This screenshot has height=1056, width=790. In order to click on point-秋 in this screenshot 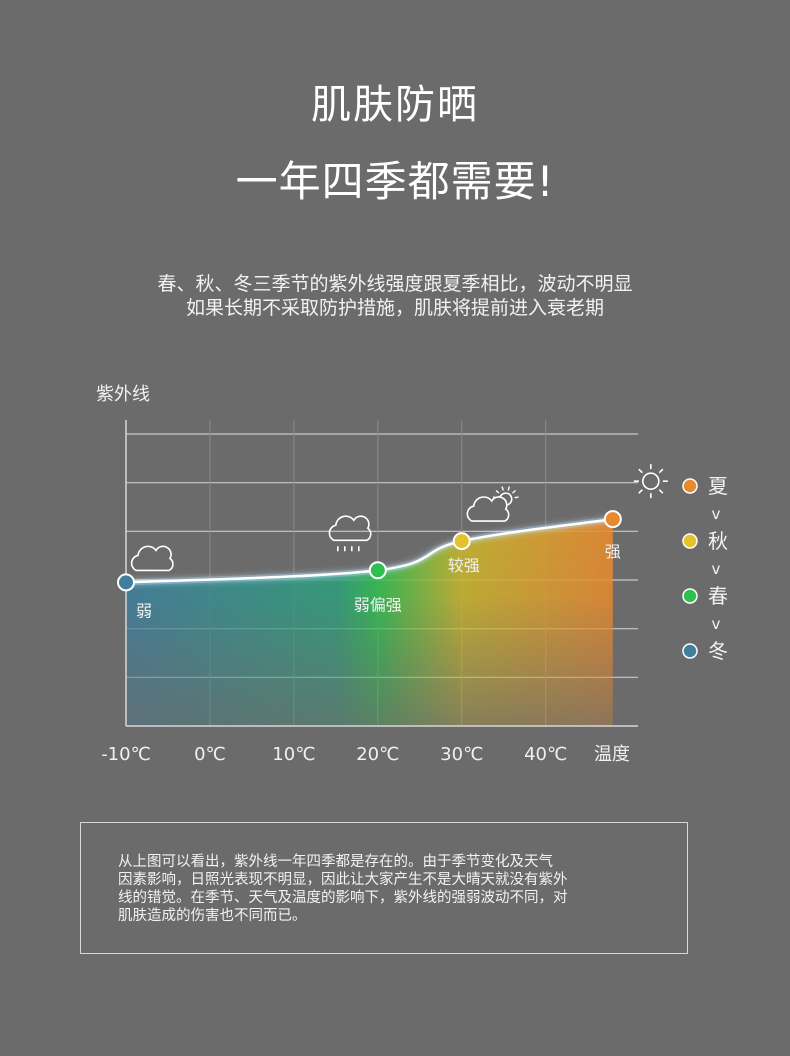, I will do `click(461, 541)`.